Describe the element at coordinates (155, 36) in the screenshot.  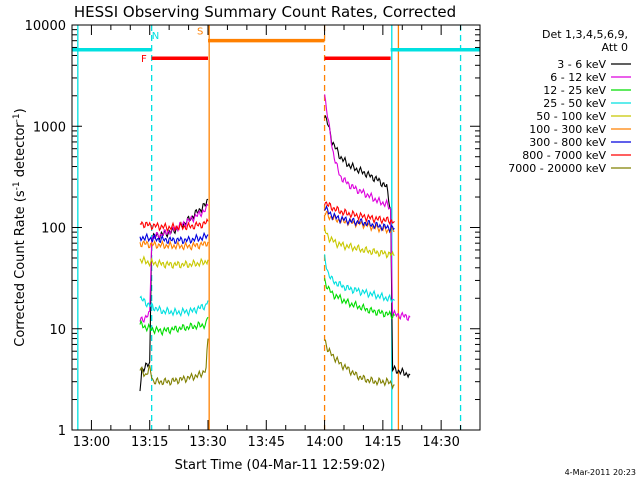
I see `attenuator-label-1: N` at that location.